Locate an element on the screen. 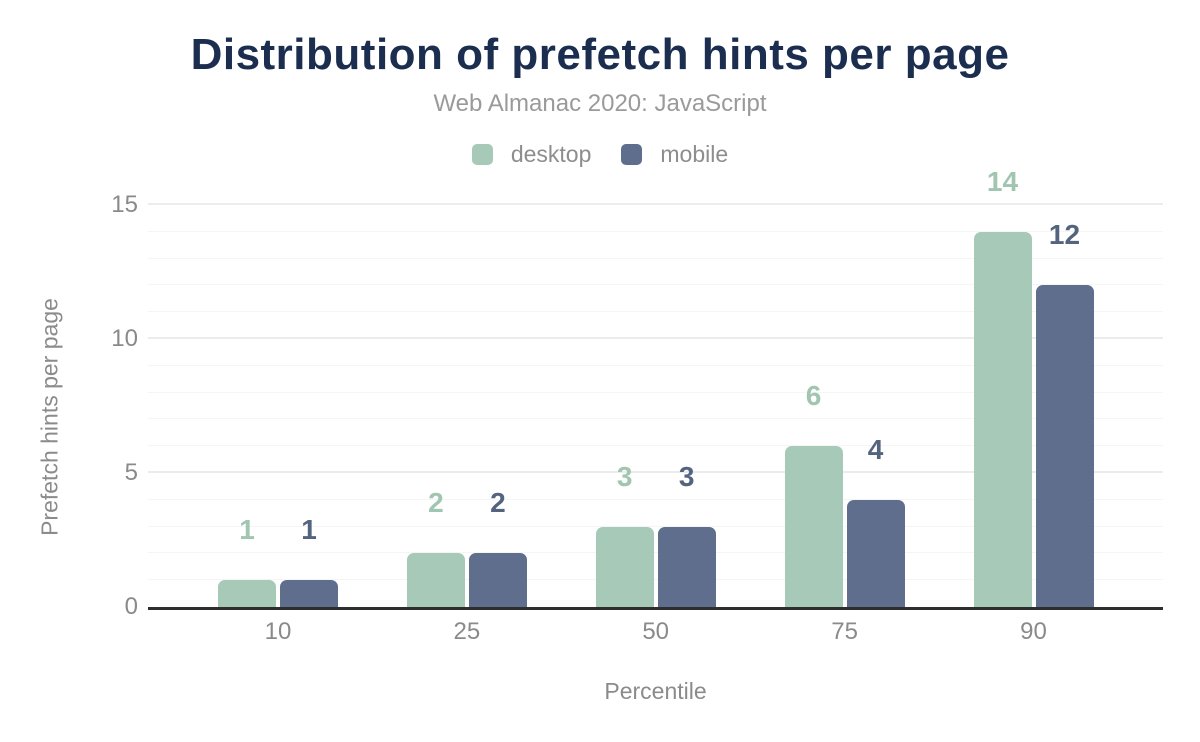  bar-desktop-p75 is located at coordinates (813, 526).